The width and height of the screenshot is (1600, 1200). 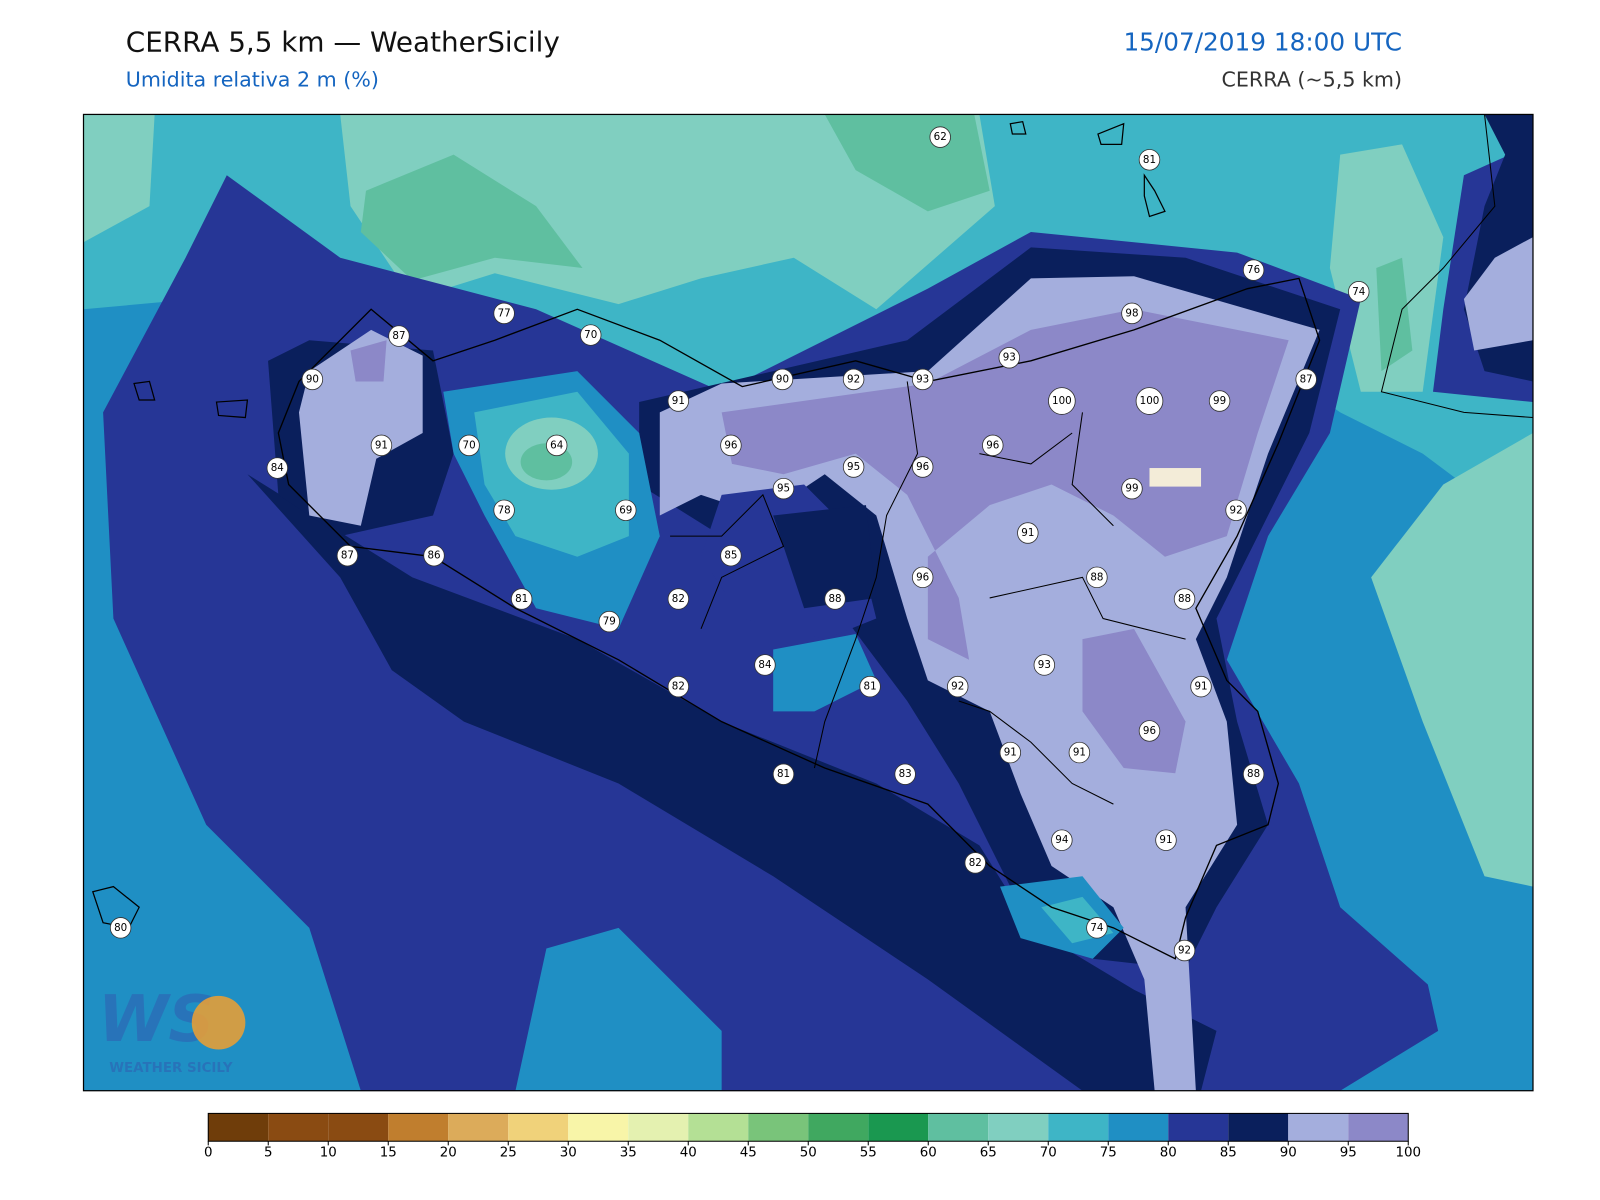 I want to click on colorbar-tick-label: 95, so click(x=1348, y=1153).